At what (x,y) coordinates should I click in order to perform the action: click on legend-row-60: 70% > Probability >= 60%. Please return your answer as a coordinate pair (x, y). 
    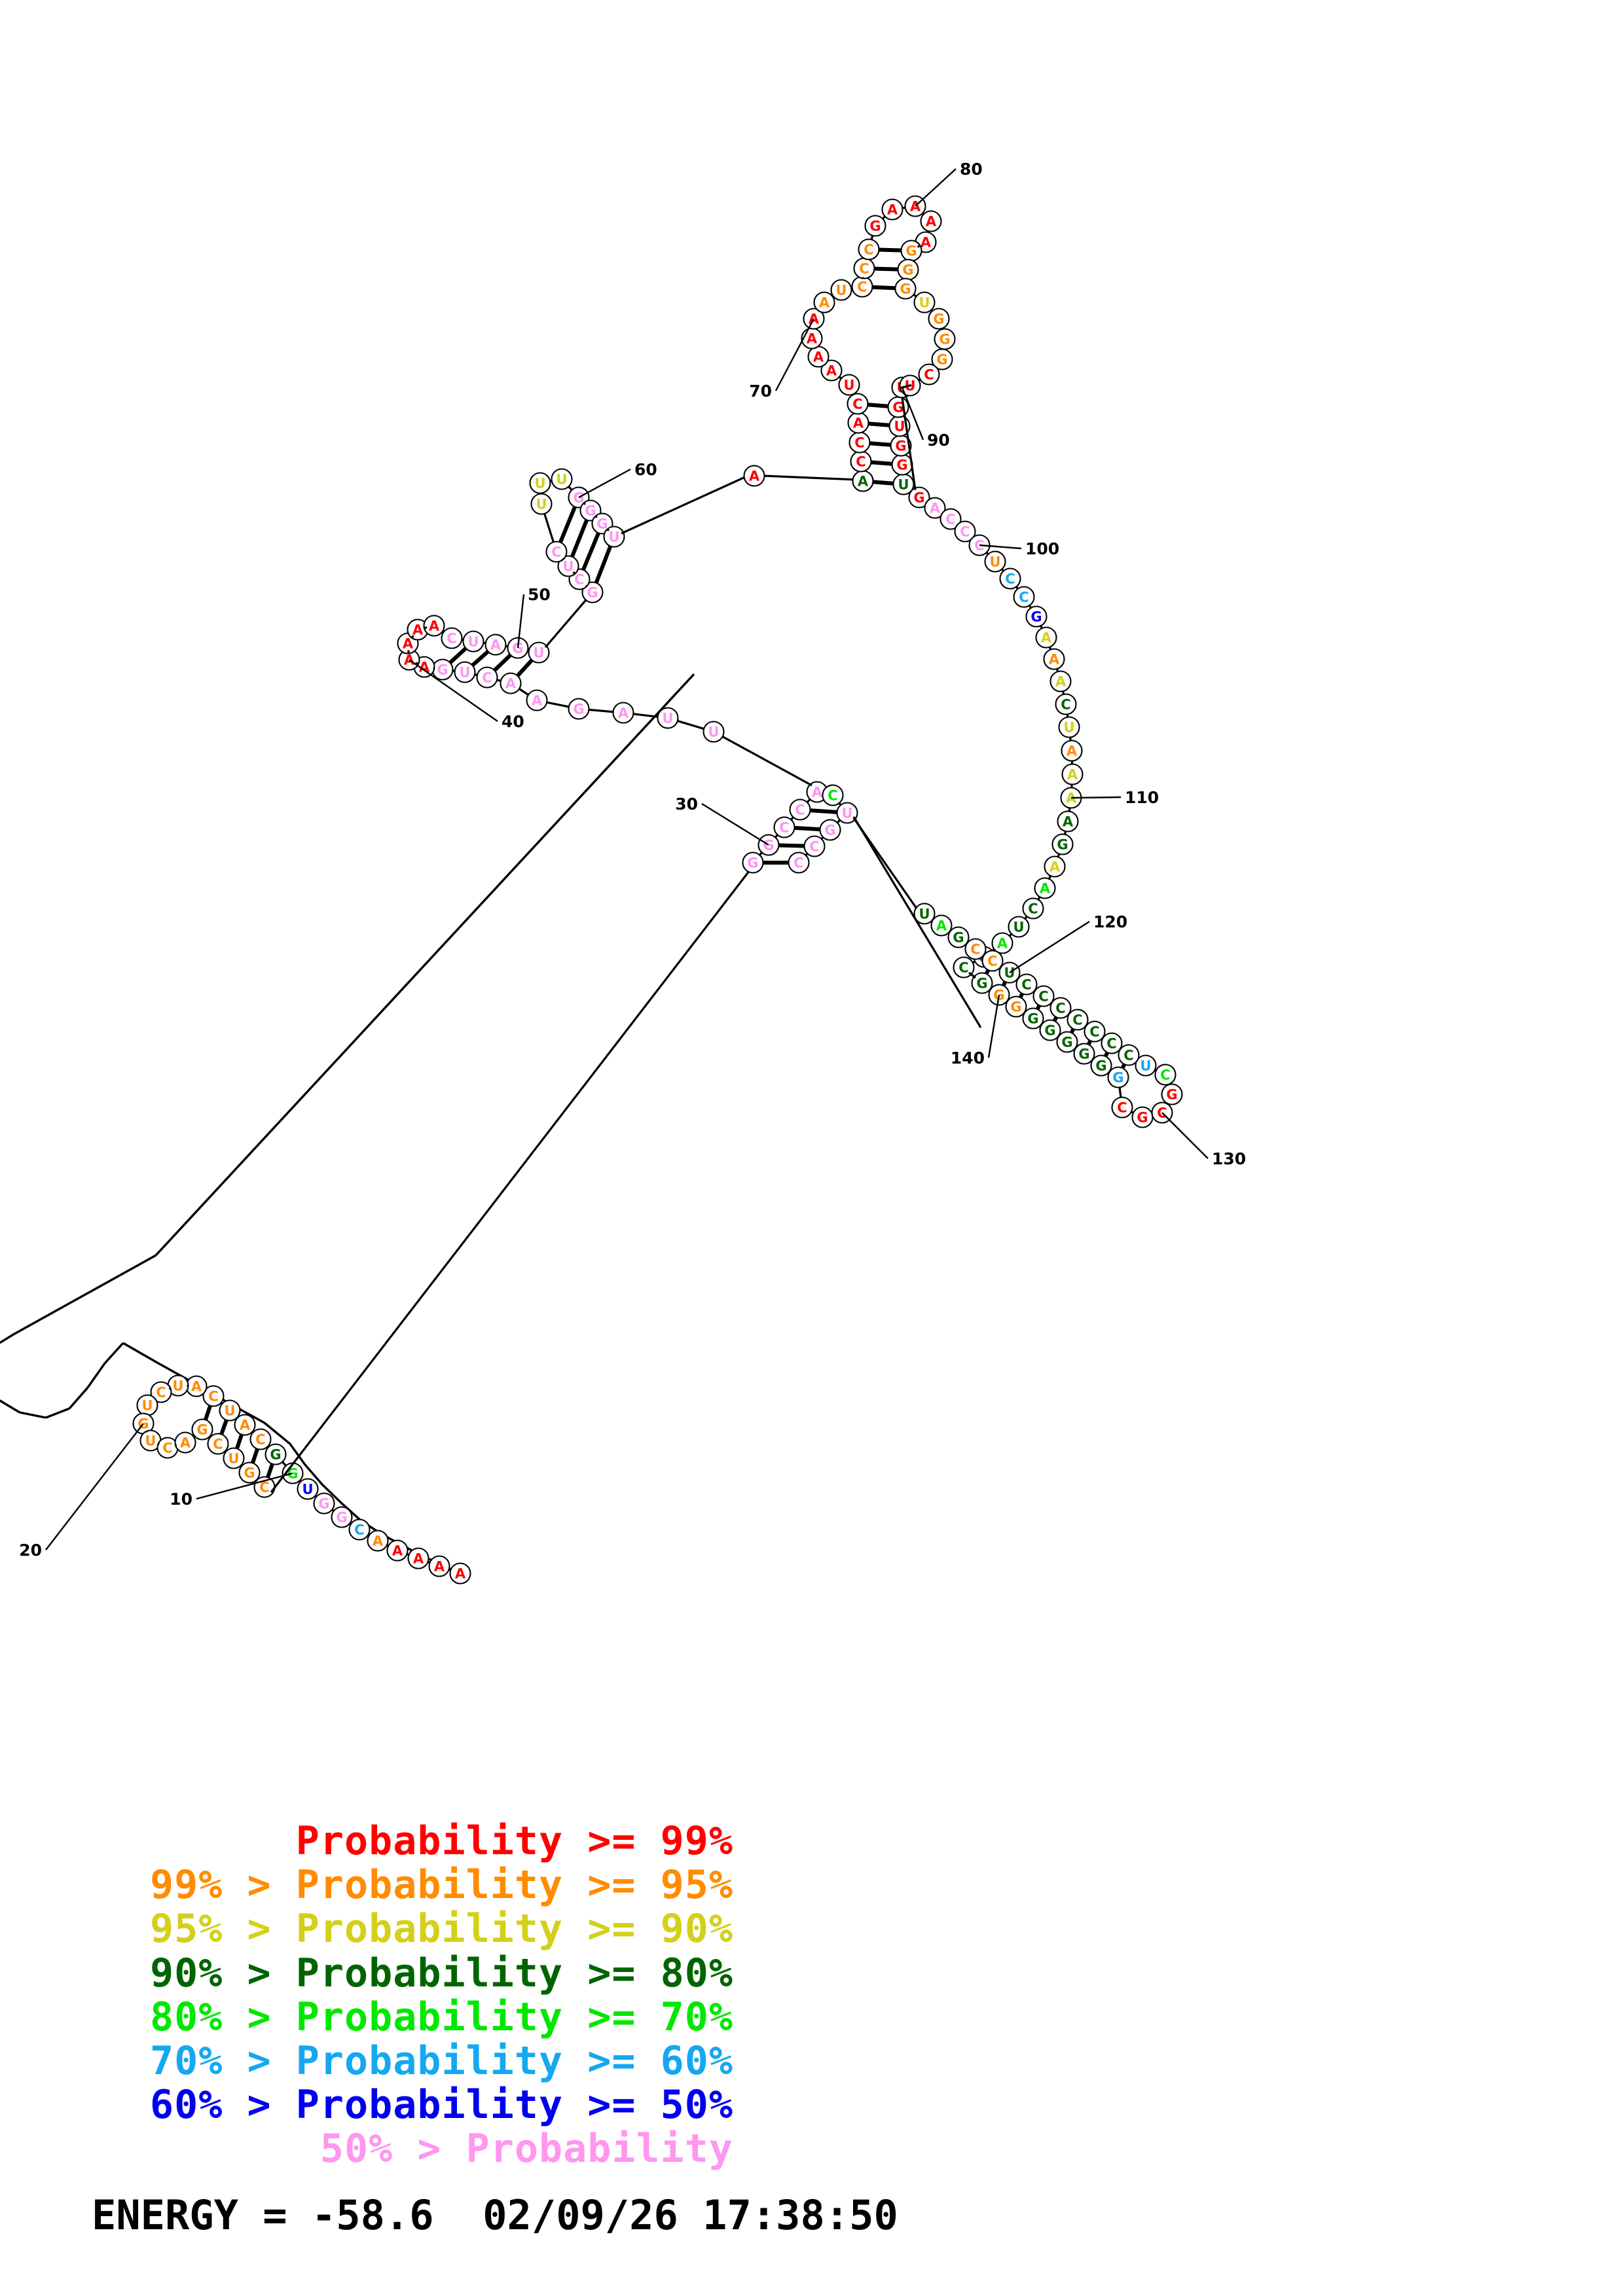
    Looking at the image, I should click on (441, 2060).